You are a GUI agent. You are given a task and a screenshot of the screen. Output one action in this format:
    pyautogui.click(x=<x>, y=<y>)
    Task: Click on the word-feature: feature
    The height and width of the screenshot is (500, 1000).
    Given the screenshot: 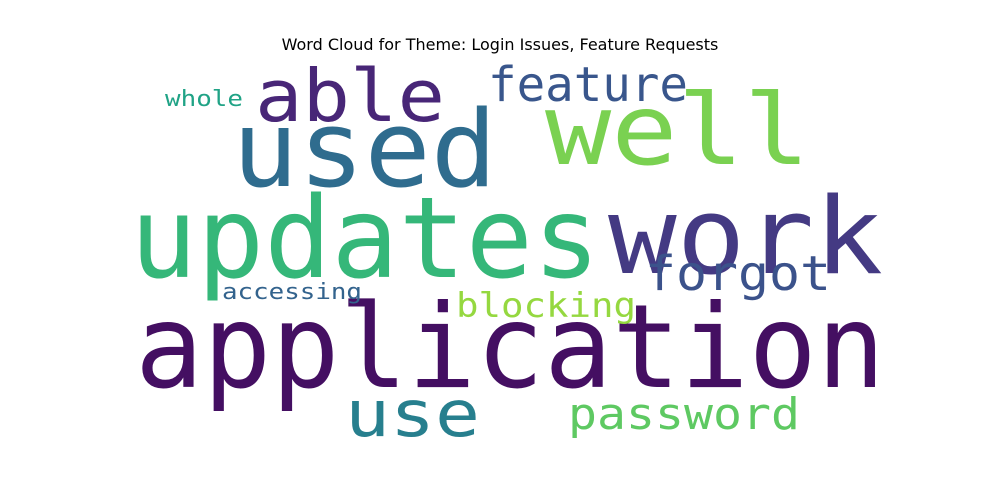 What is the action you would take?
    pyautogui.click(x=588, y=85)
    